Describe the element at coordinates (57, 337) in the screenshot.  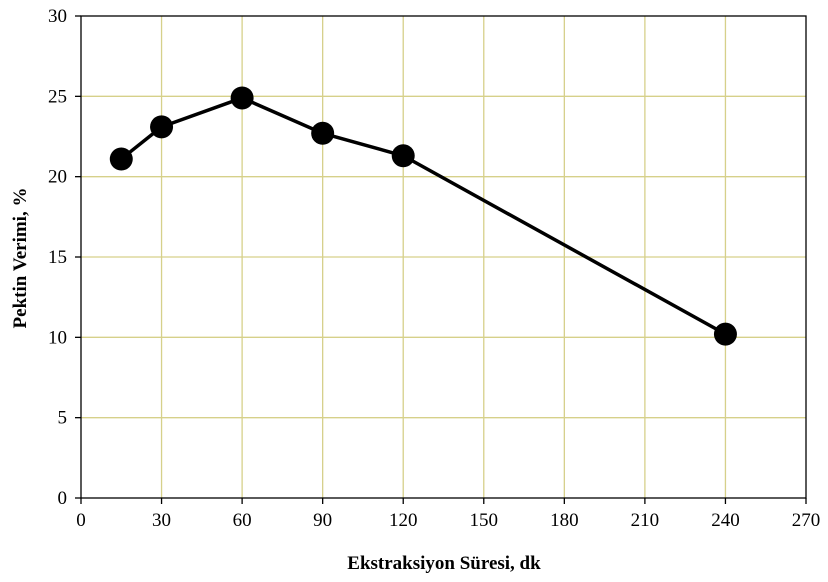
I see `y-tick-label: 10` at that location.